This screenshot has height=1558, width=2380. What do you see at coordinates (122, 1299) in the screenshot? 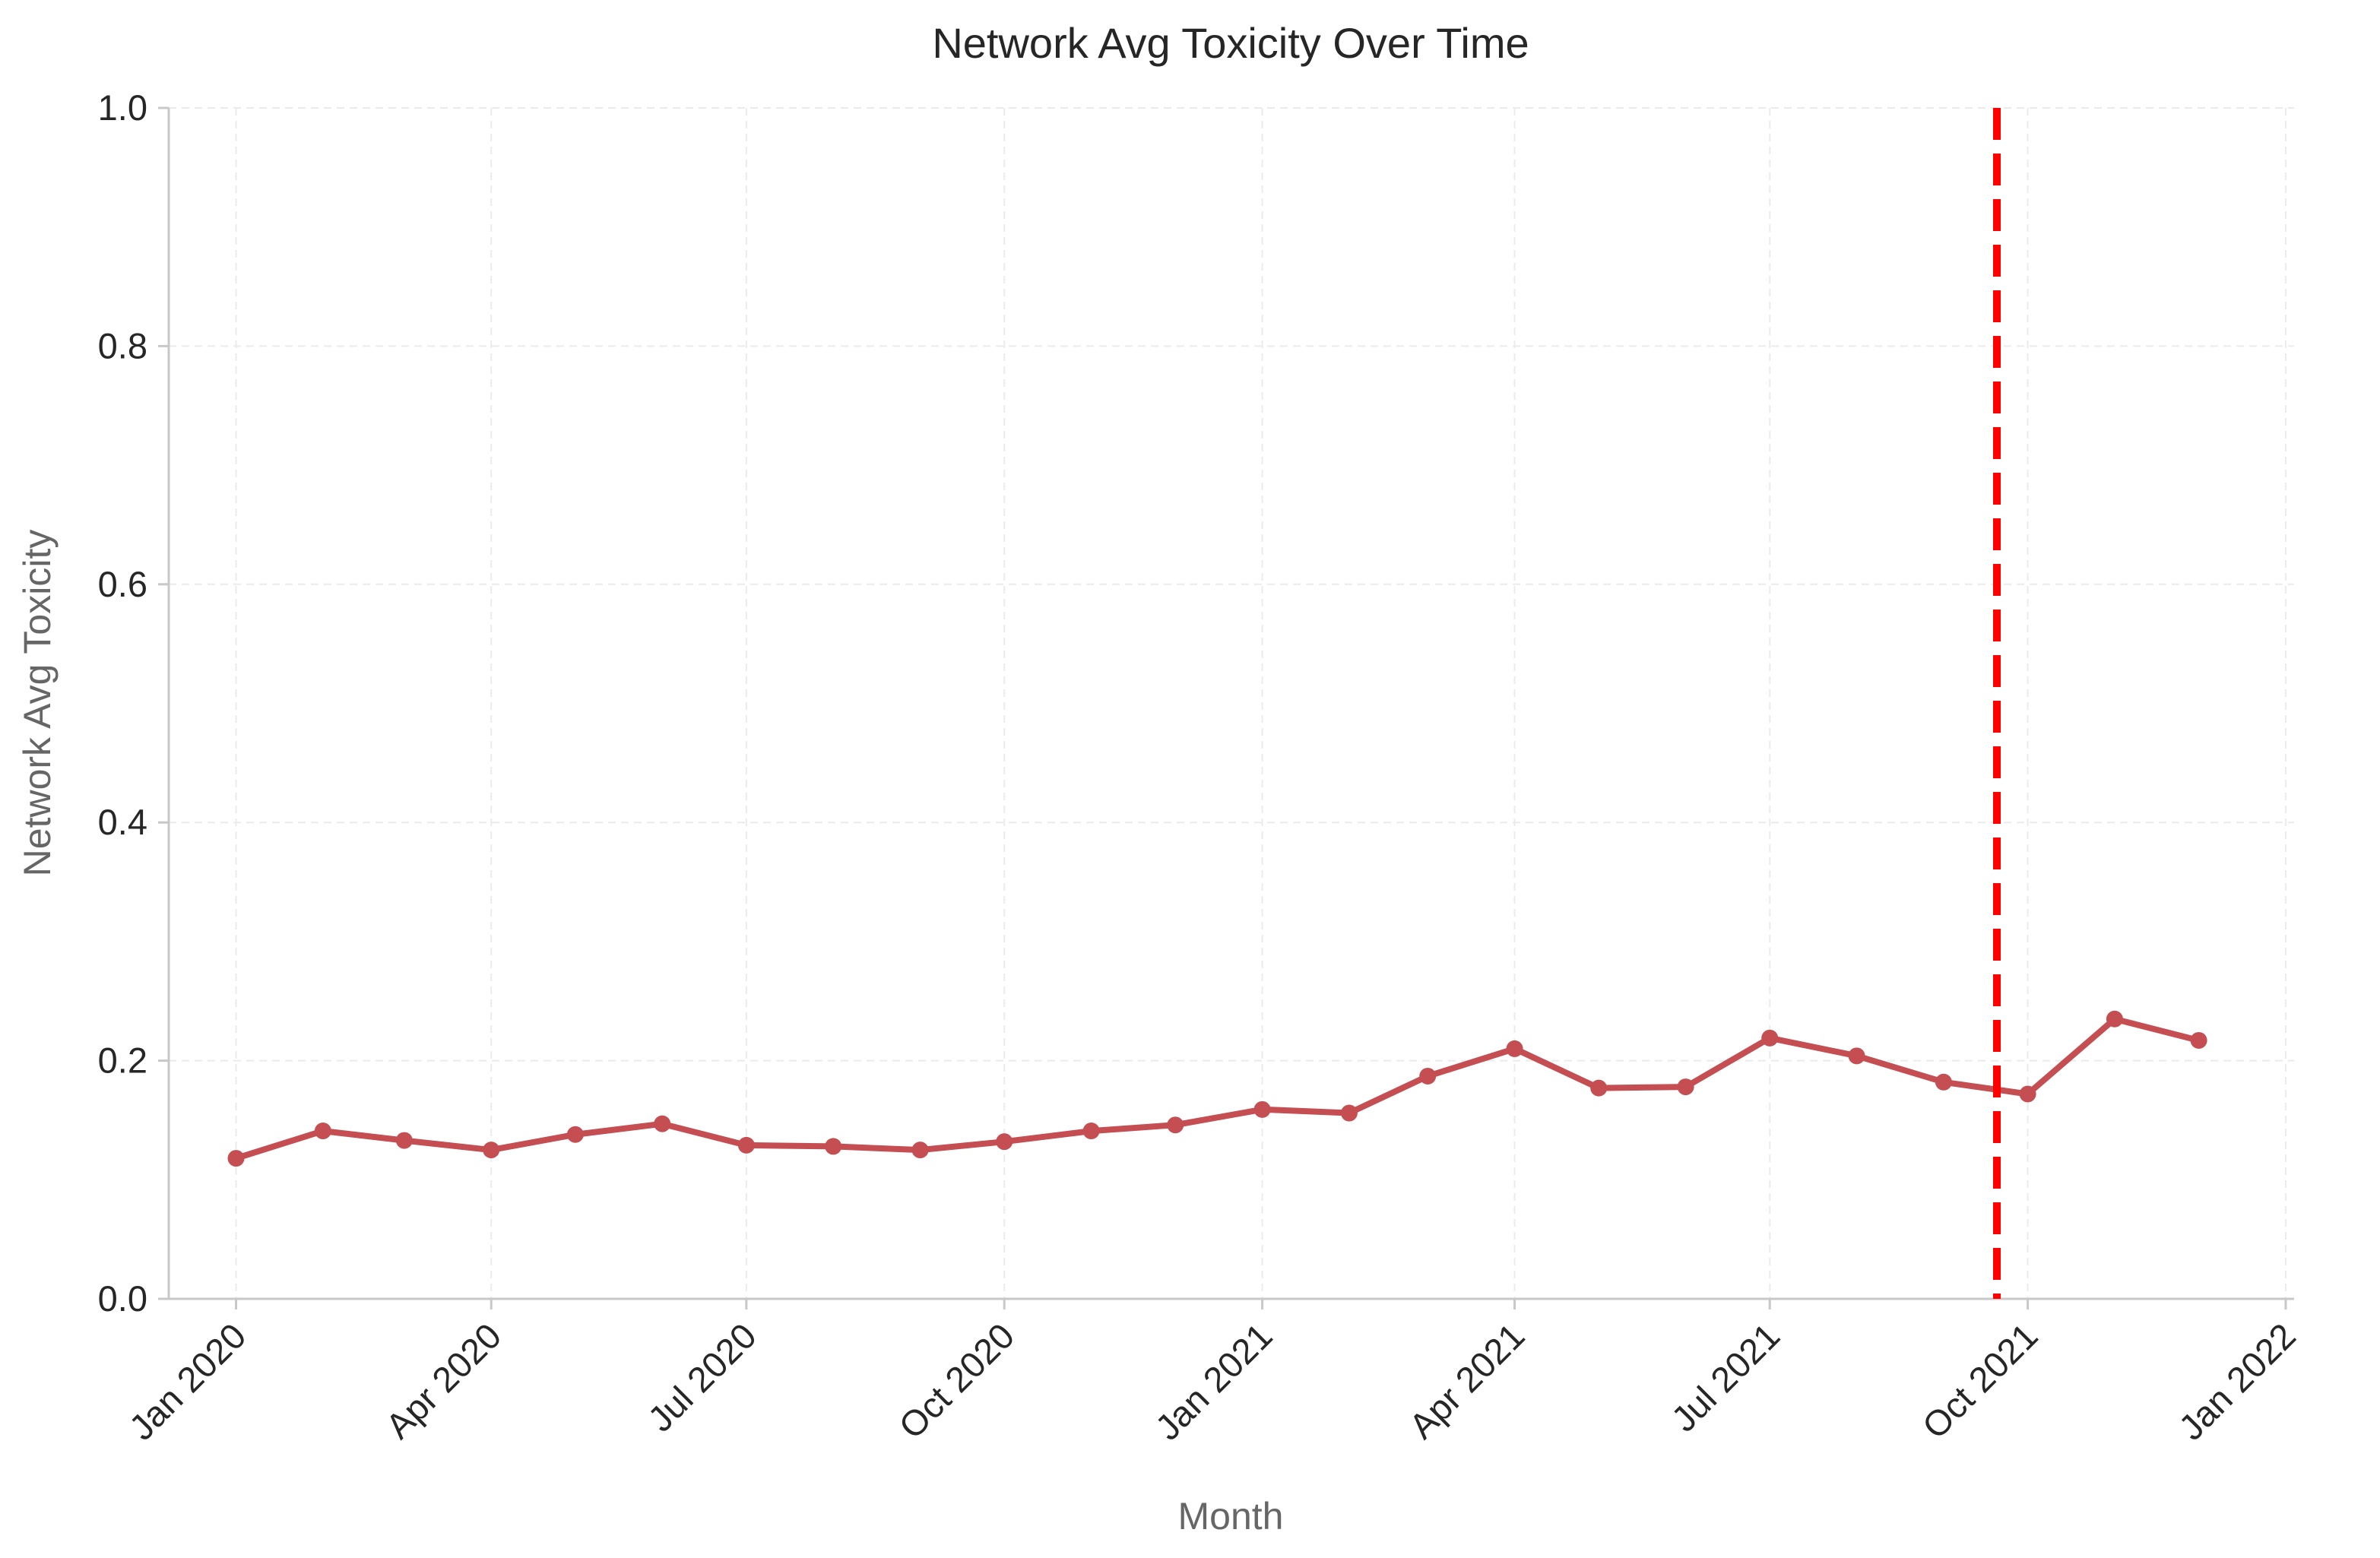
I see `y-tick-label: 0.0` at bounding box center [122, 1299].